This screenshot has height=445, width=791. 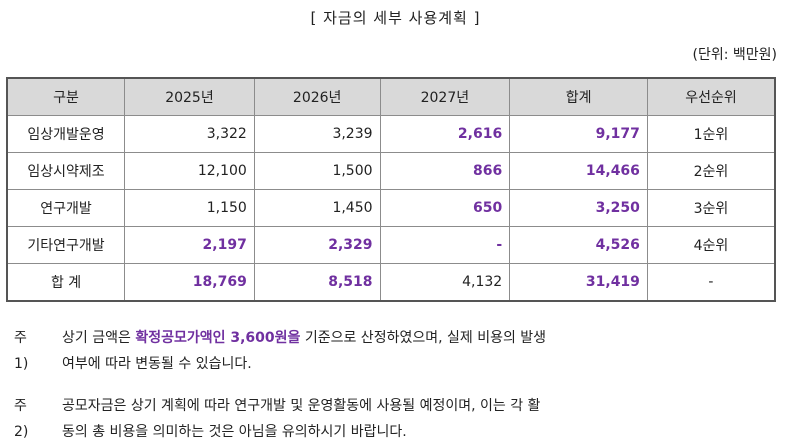 What do you see at coordinates (445, 245) in the screenshot?
I see `cell-2027: -` at bounding box center [445, 245].